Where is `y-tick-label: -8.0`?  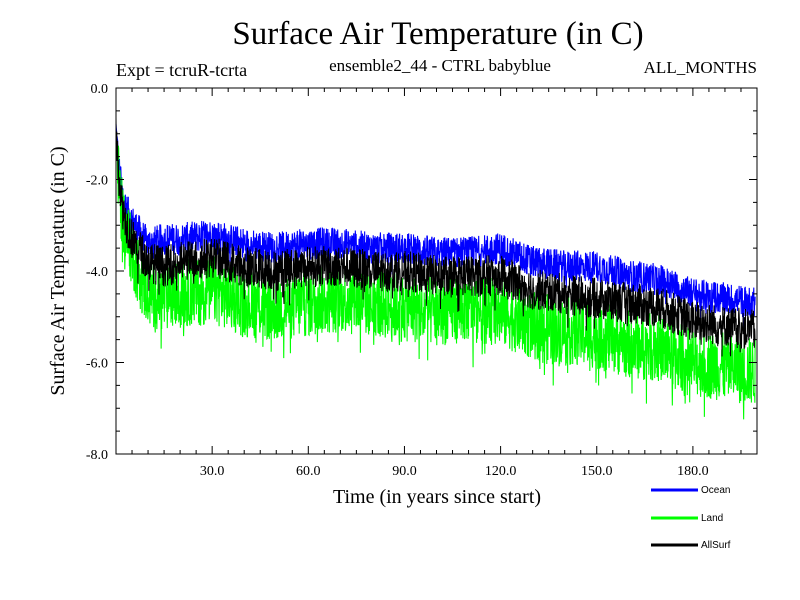 y-tick-label: -8.0 is located at coordinates (97, 455).